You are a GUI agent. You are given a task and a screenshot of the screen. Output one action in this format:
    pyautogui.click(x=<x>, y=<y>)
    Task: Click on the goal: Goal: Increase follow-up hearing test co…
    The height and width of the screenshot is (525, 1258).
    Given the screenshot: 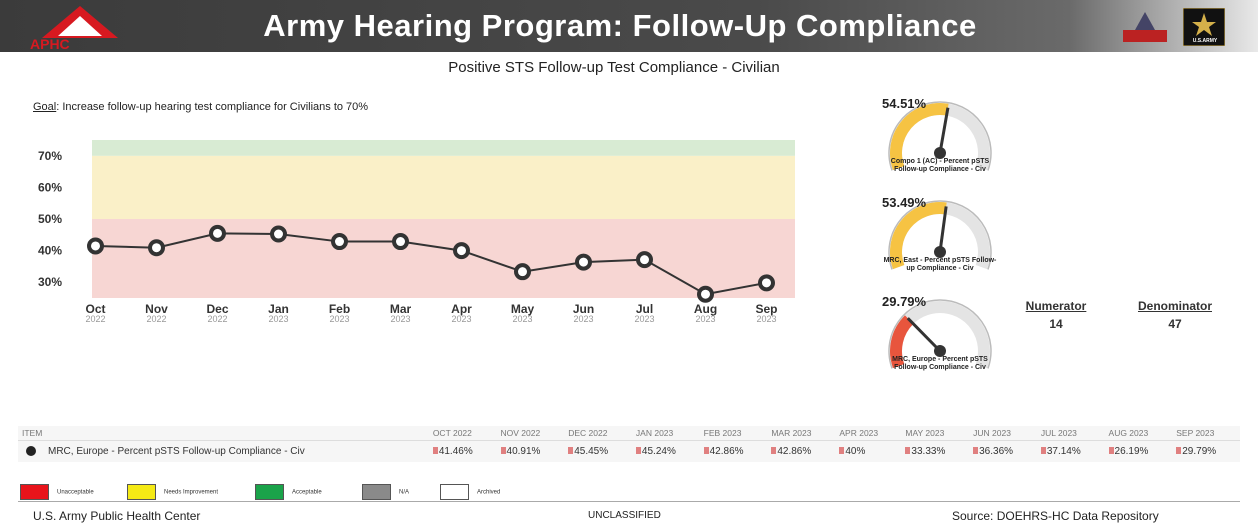 What is the action you would take?
    pyautogui.click(x=200, y=107)
    